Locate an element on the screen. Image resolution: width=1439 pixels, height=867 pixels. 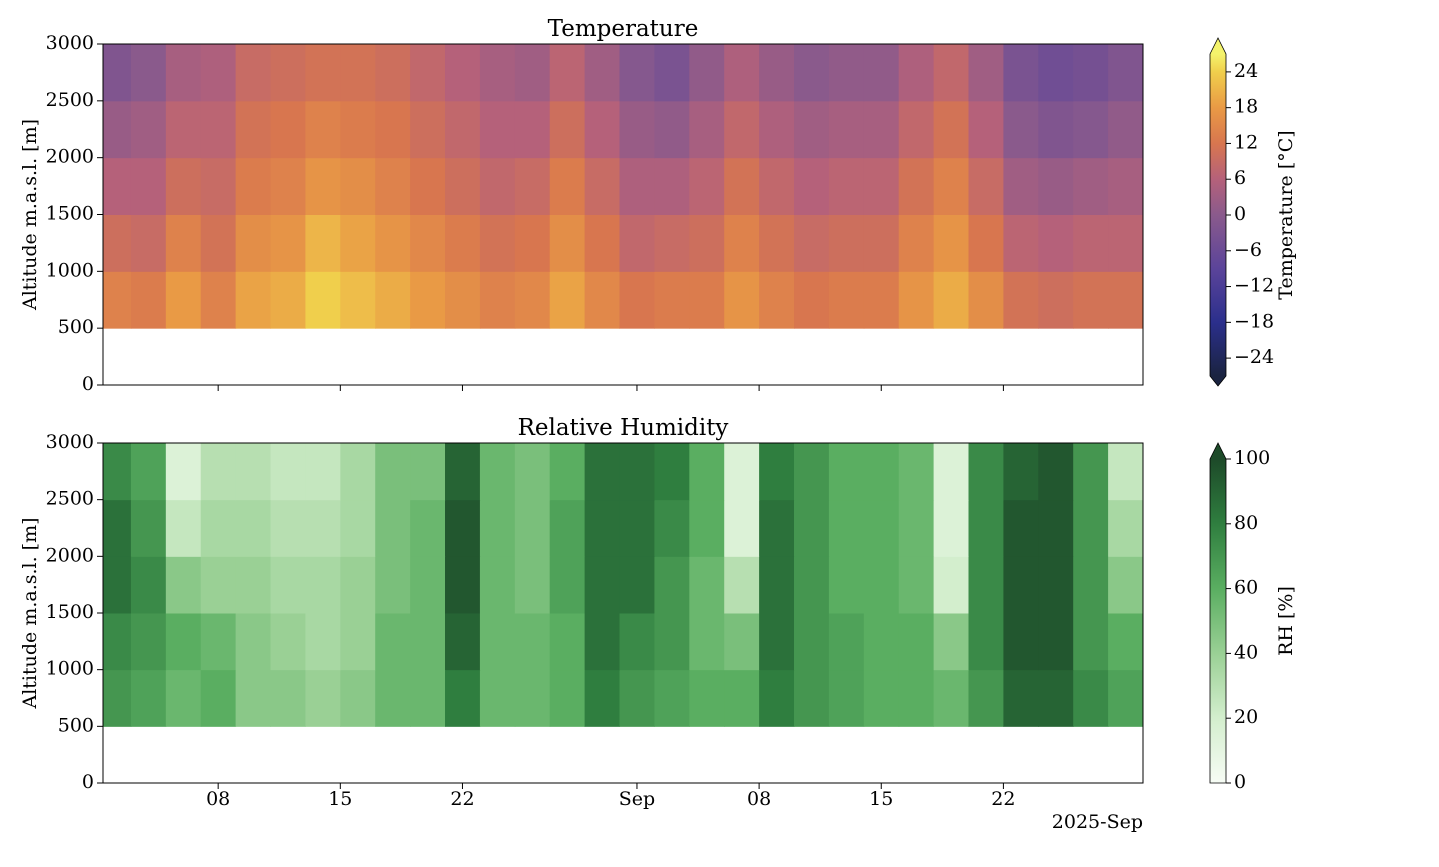
y-tick-label: 1500 is located at coordinates (70, 214).